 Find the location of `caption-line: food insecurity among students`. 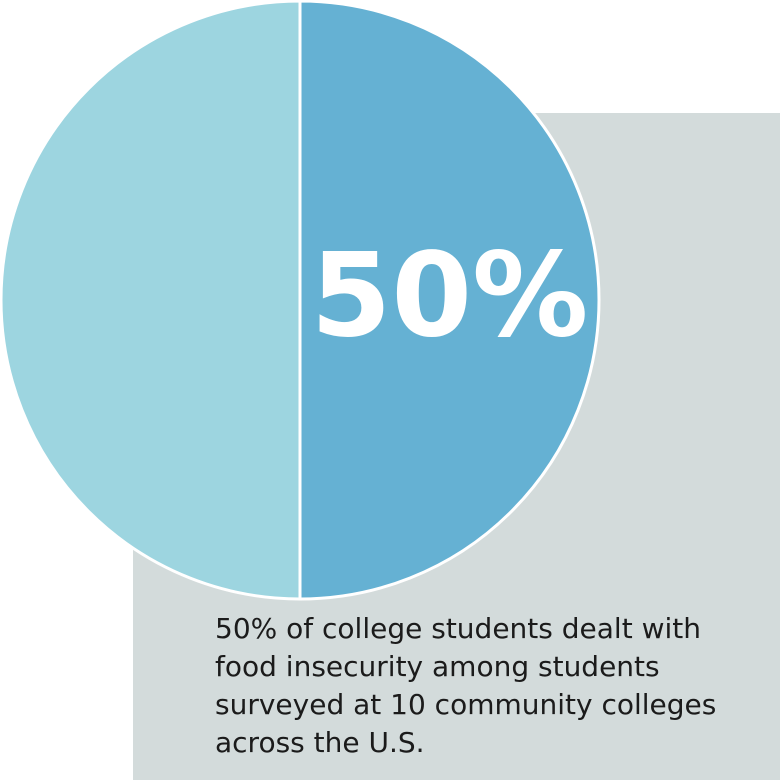

caption-line: food insecurity among students is located at coordinates (437, 666).